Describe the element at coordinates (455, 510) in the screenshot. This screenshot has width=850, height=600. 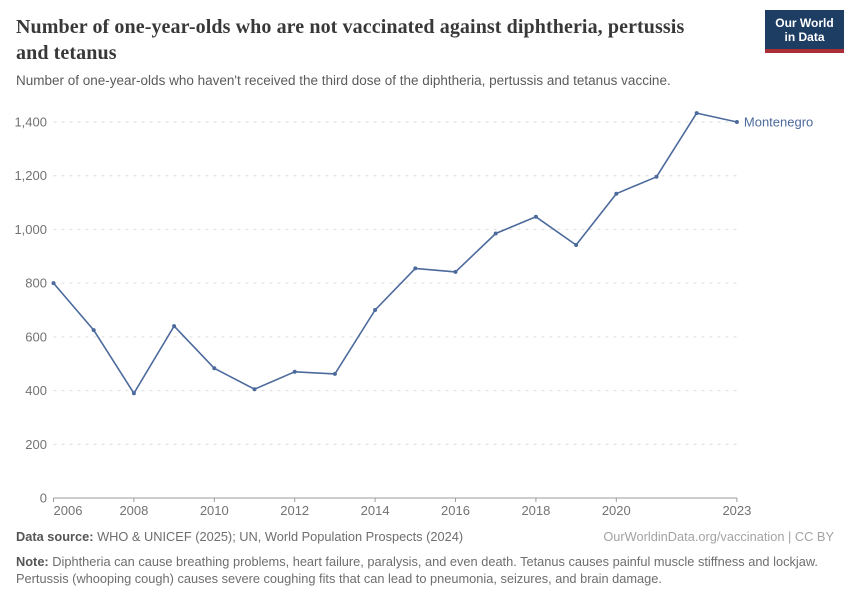
I see `x-tick-label: 2016` at that location.